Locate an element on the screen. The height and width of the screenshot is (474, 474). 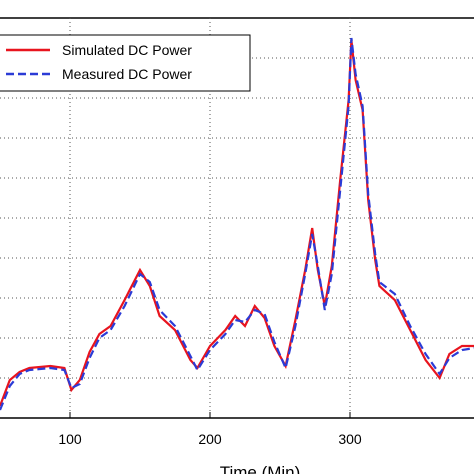
x-tick-label: 100 is located at coordinates (70, 439).